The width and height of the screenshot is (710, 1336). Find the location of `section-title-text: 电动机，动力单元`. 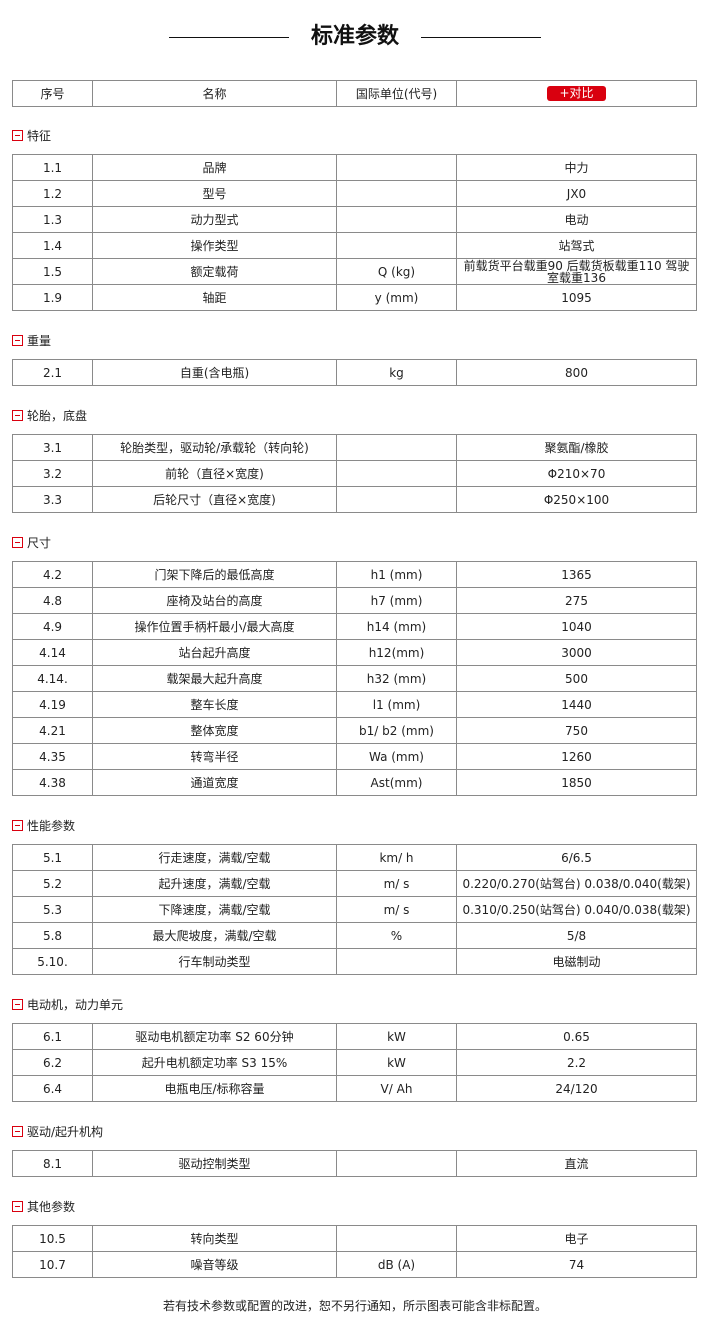

section-title-text: 电动机，动力单元 is located at coordinates (75, 1005).